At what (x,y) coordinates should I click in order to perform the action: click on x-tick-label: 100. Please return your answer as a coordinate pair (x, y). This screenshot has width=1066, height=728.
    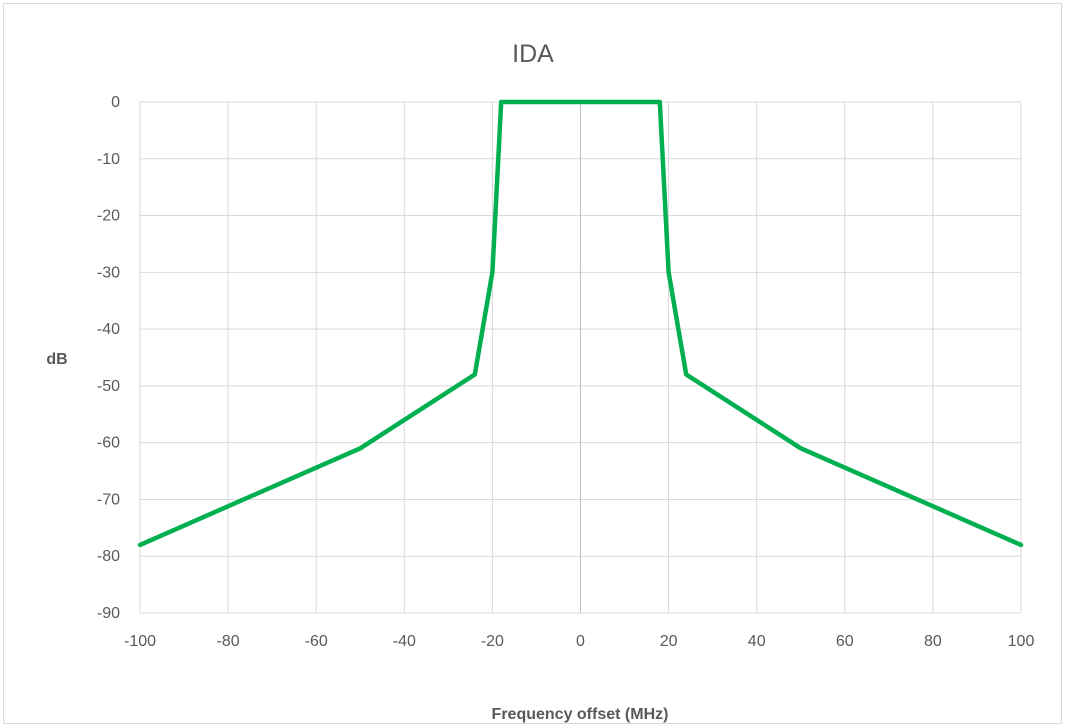
    Looking at the image, I should click on (1021, 641).